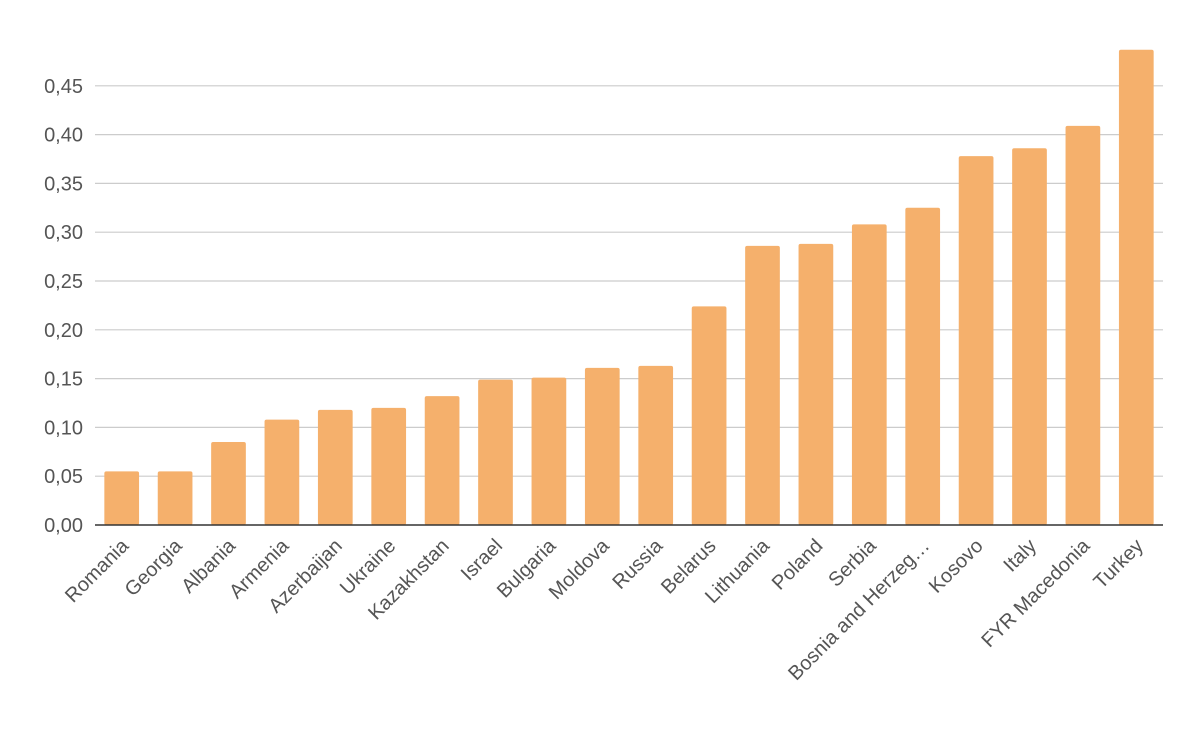 This screenshot has height=742, width=1200. What do you see at coordinates (335, 467) in the screenshot?
I see `bar-azerbaijan` at bounding box center [335, 467].